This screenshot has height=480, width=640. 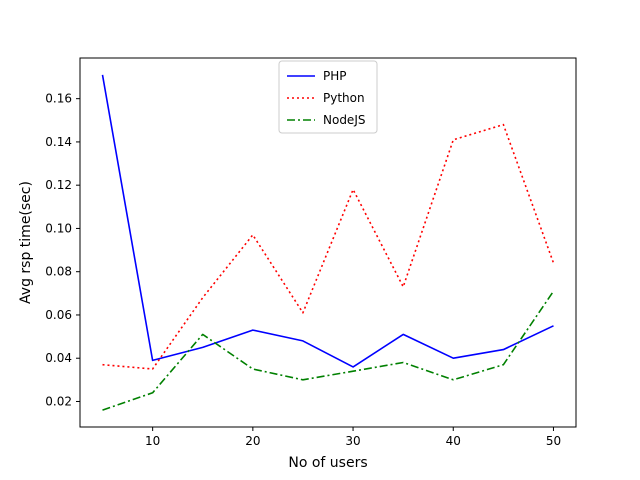 What do you see at coordinates (252, 441) in the screenshot?
I see `x-tick-label: 20` at bounding box center [252, 441].